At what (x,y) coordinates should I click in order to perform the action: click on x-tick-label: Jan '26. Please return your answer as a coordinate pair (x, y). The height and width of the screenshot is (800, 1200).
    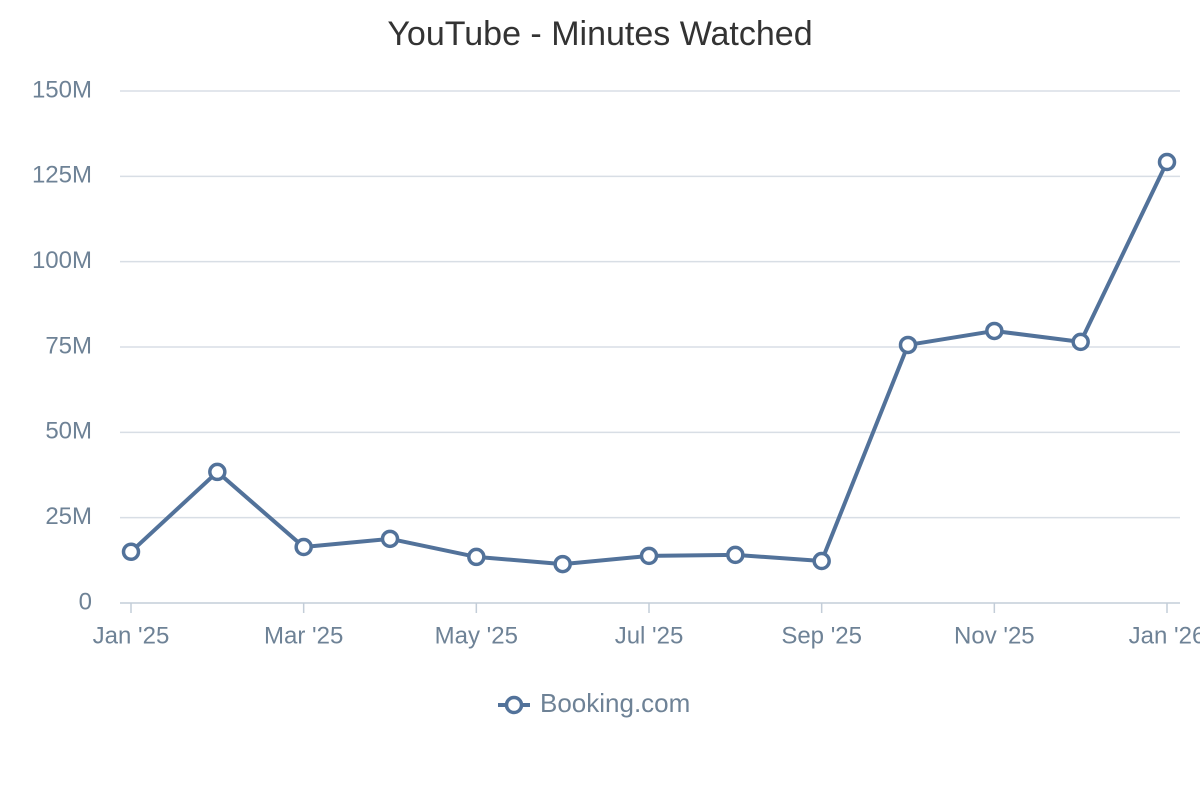
    Looking at the image, I should click on (1164, 635).